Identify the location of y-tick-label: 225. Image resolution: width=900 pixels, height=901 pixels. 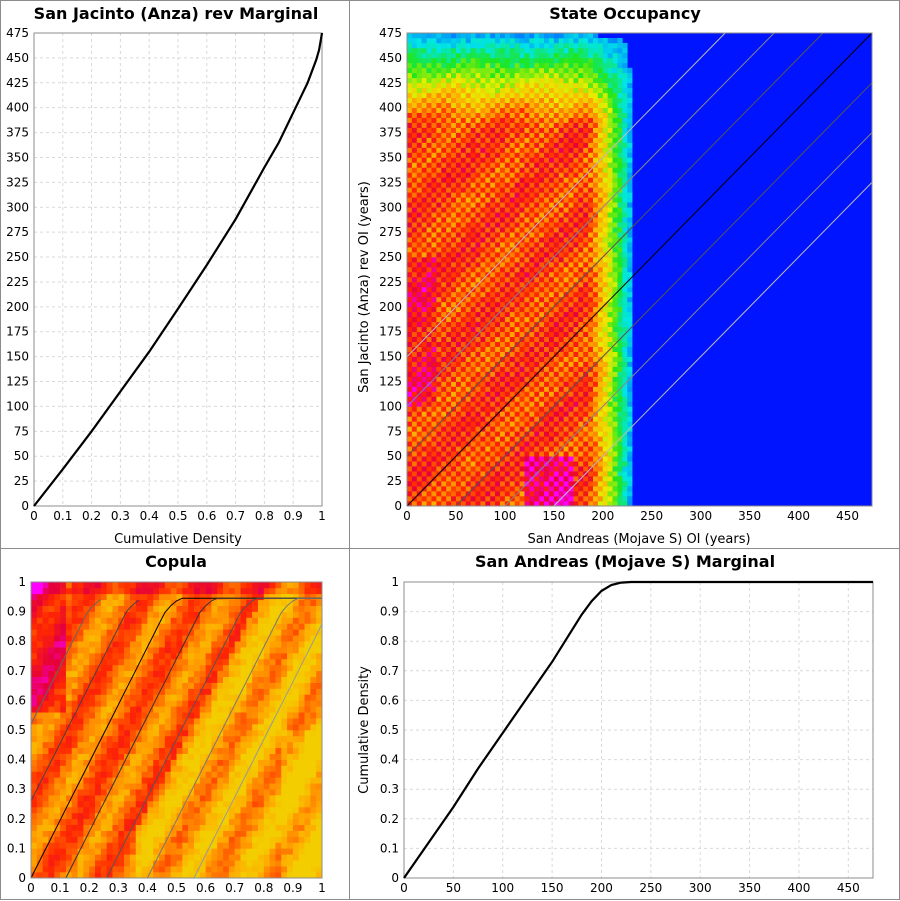
(390, 282).